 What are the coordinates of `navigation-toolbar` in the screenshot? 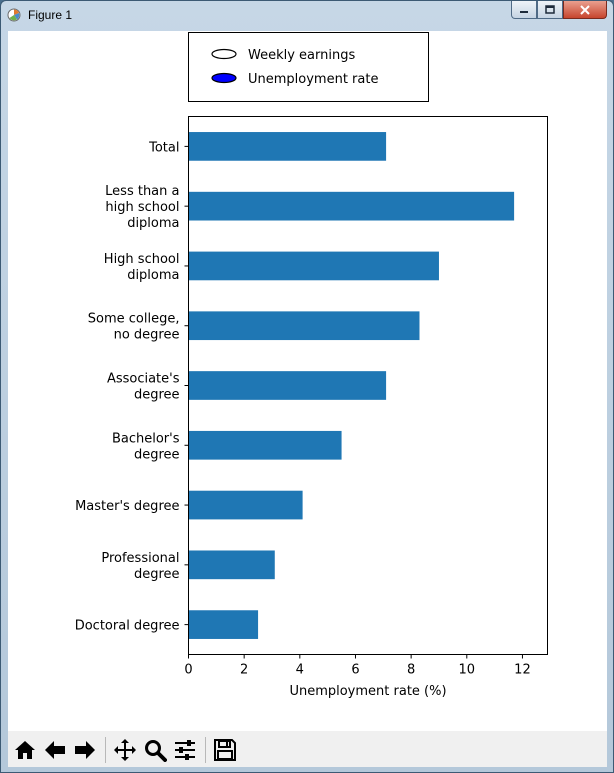 It's located at (307, 749).